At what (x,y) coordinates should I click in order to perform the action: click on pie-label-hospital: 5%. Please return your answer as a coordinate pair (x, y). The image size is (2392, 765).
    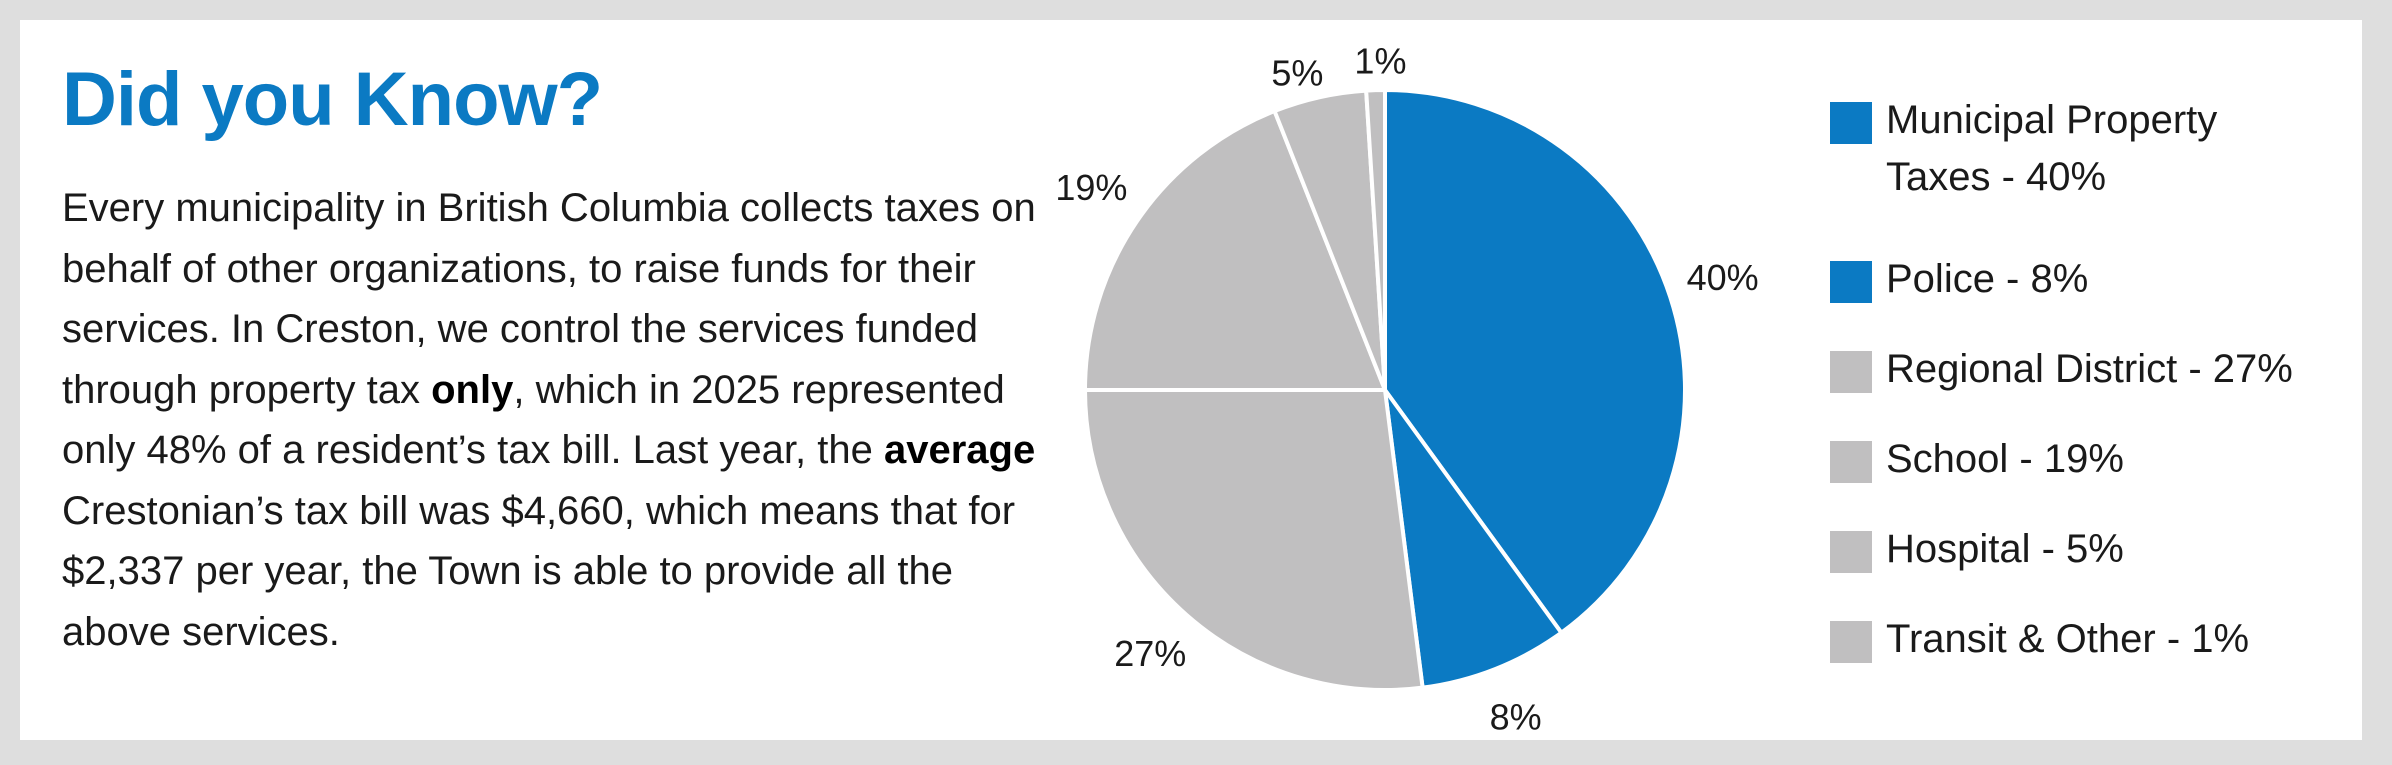
    Looking at the image, I should click on (1297, 73).